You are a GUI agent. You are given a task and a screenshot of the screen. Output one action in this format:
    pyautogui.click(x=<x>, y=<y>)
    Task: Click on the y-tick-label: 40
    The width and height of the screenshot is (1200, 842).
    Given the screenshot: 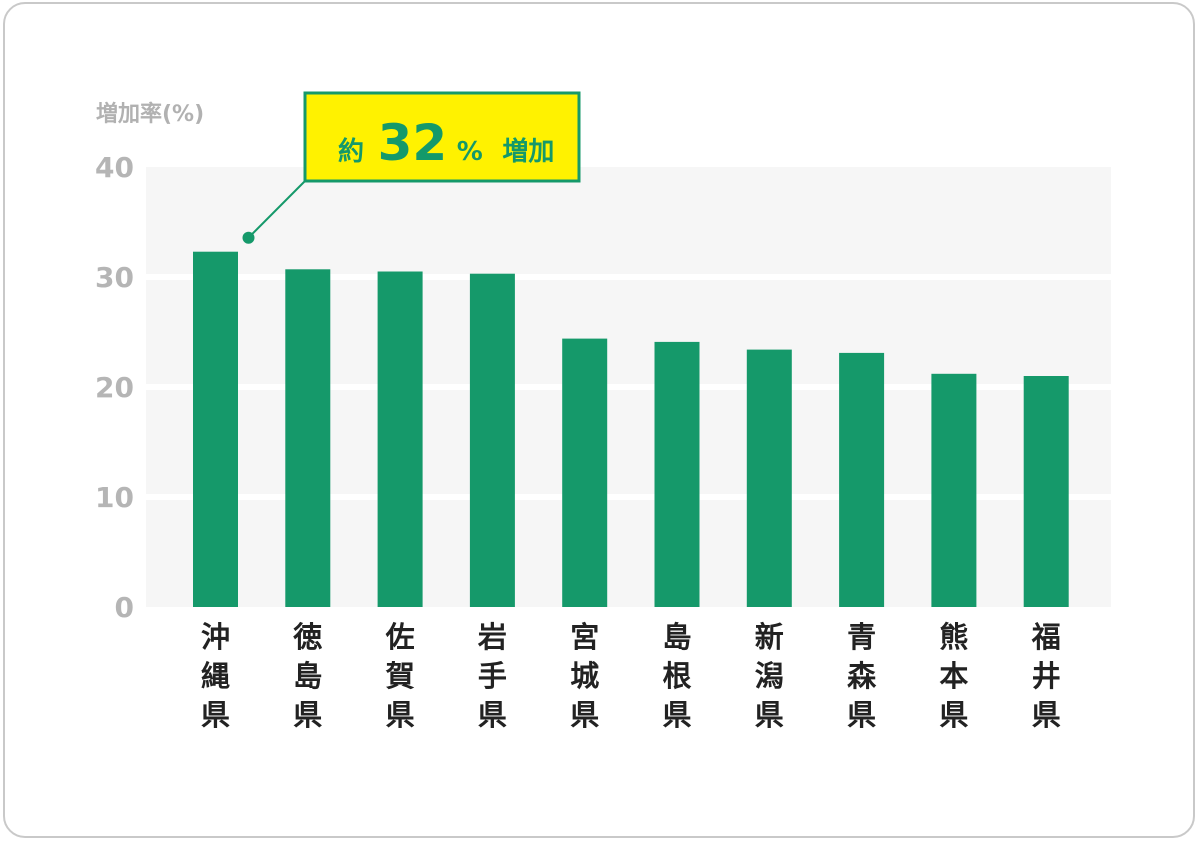 What is the action you would take?
    pyautogui.click(x=114, y=167)
    